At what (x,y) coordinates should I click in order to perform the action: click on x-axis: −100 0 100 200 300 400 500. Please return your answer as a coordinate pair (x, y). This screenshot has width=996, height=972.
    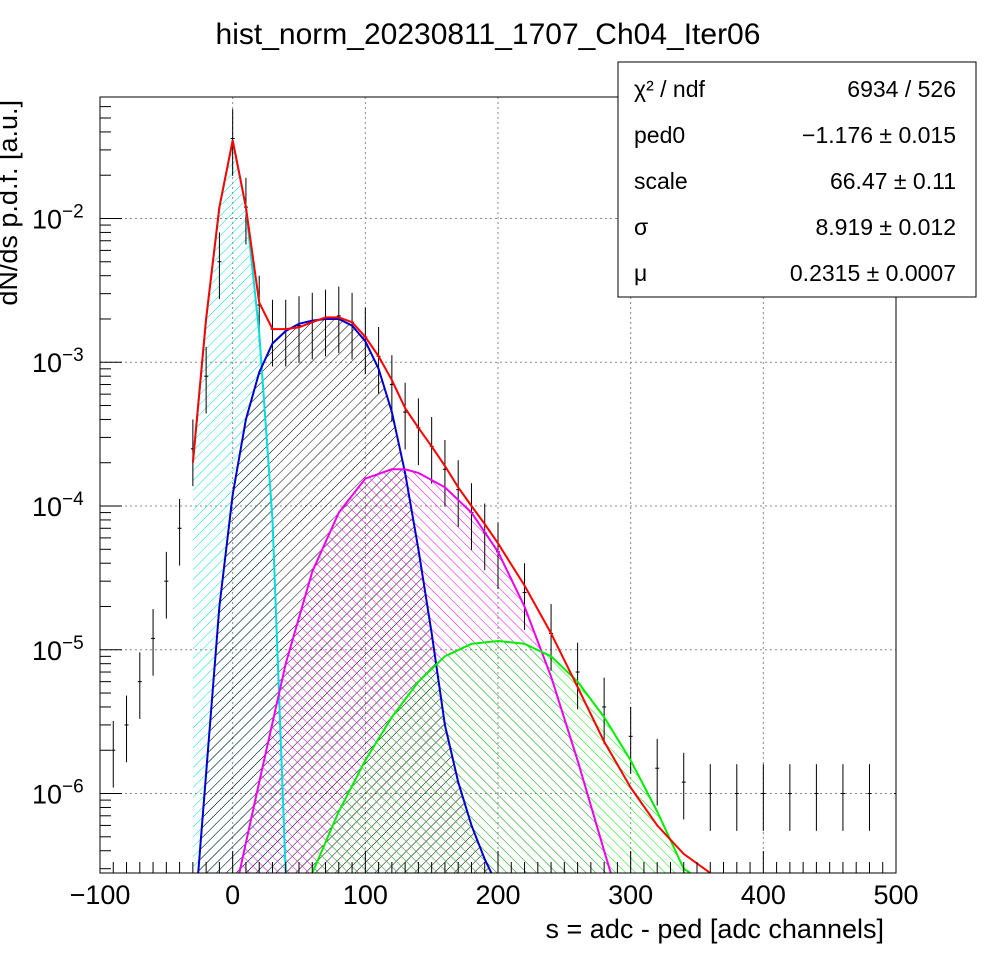
    Looking at the image, I should click on (494, 880).